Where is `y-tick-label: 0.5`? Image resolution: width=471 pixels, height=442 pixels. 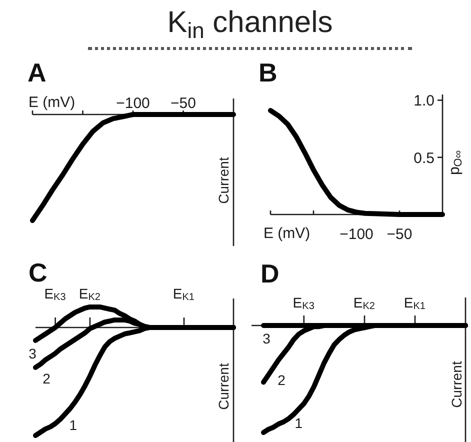
y-tick-label: 0.5 is located at coordinates (424, 158).